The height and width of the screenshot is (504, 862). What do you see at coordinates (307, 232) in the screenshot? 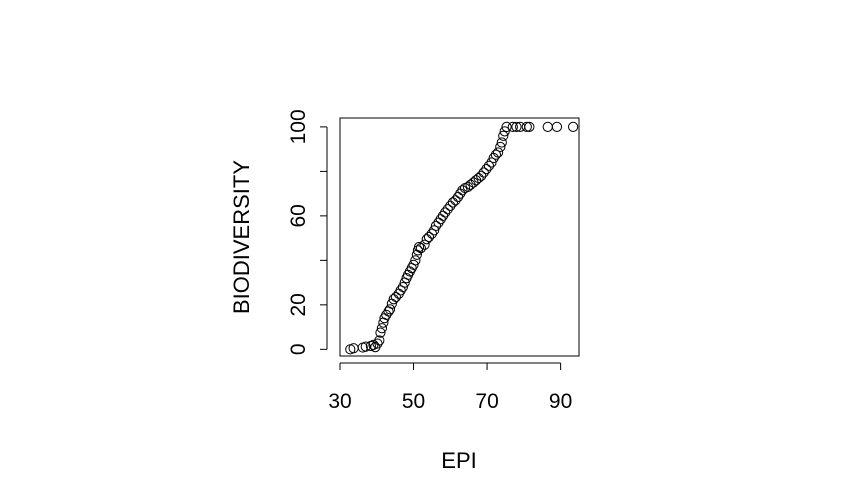
I see `y-axis: 0 20 60 100` at bounding box center [307, 232].